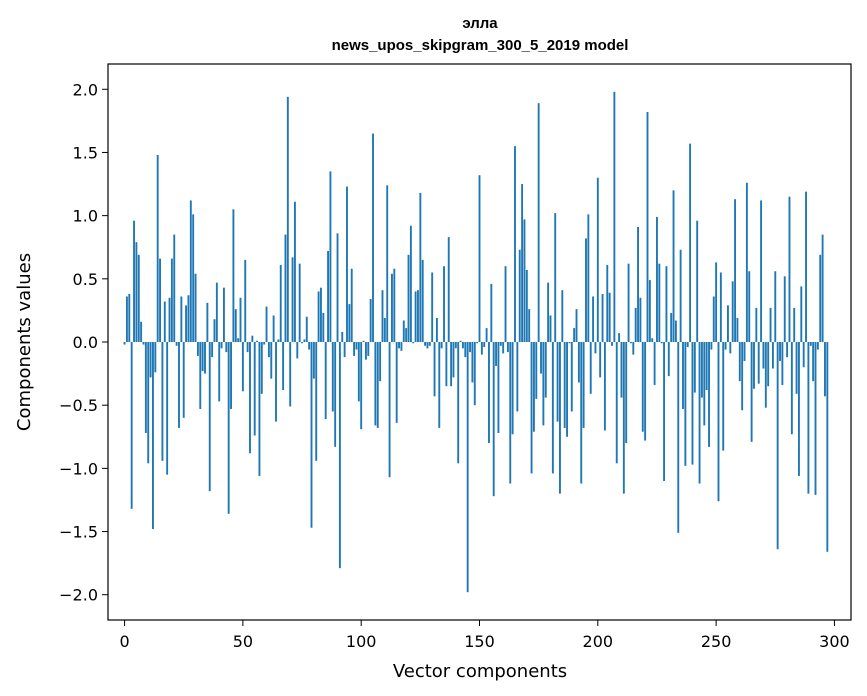 Image resolution: width=867 pixels, height=696 pixels. I want to click on x-axis-ticks: 0 50 100 150 200 250 300, so click(484, 635).